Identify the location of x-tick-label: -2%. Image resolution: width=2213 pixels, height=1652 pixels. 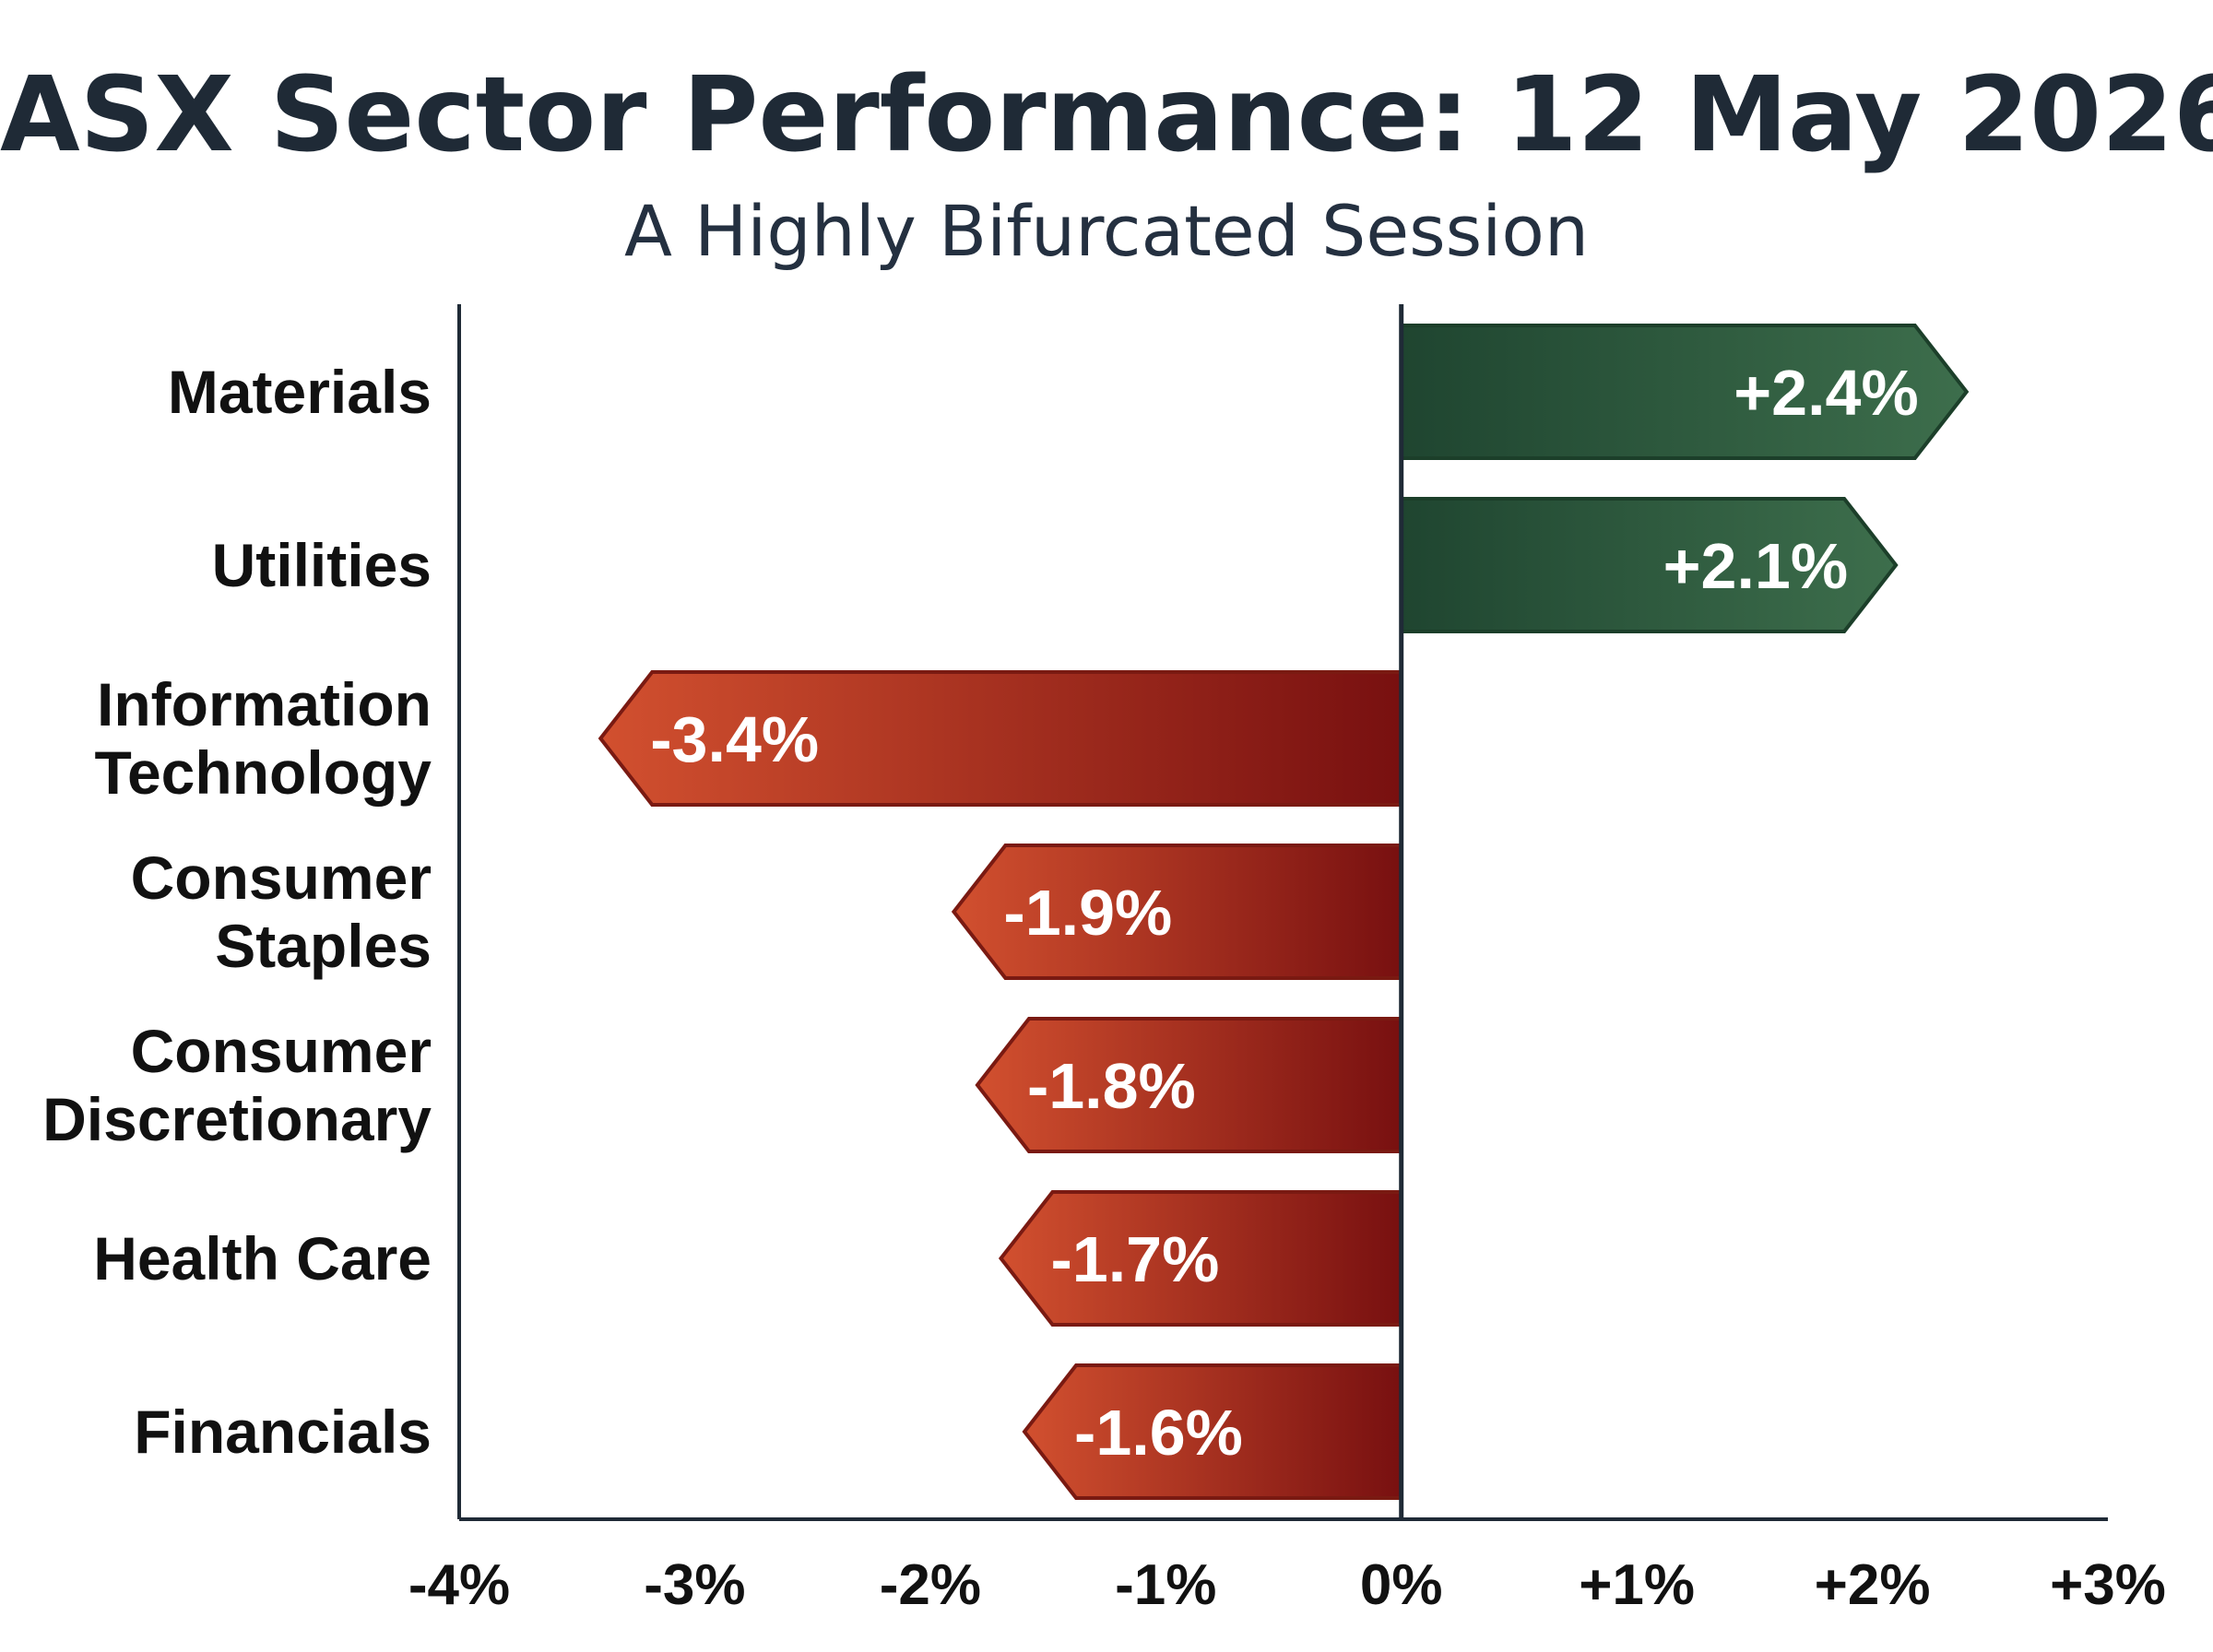
(930, 1585).